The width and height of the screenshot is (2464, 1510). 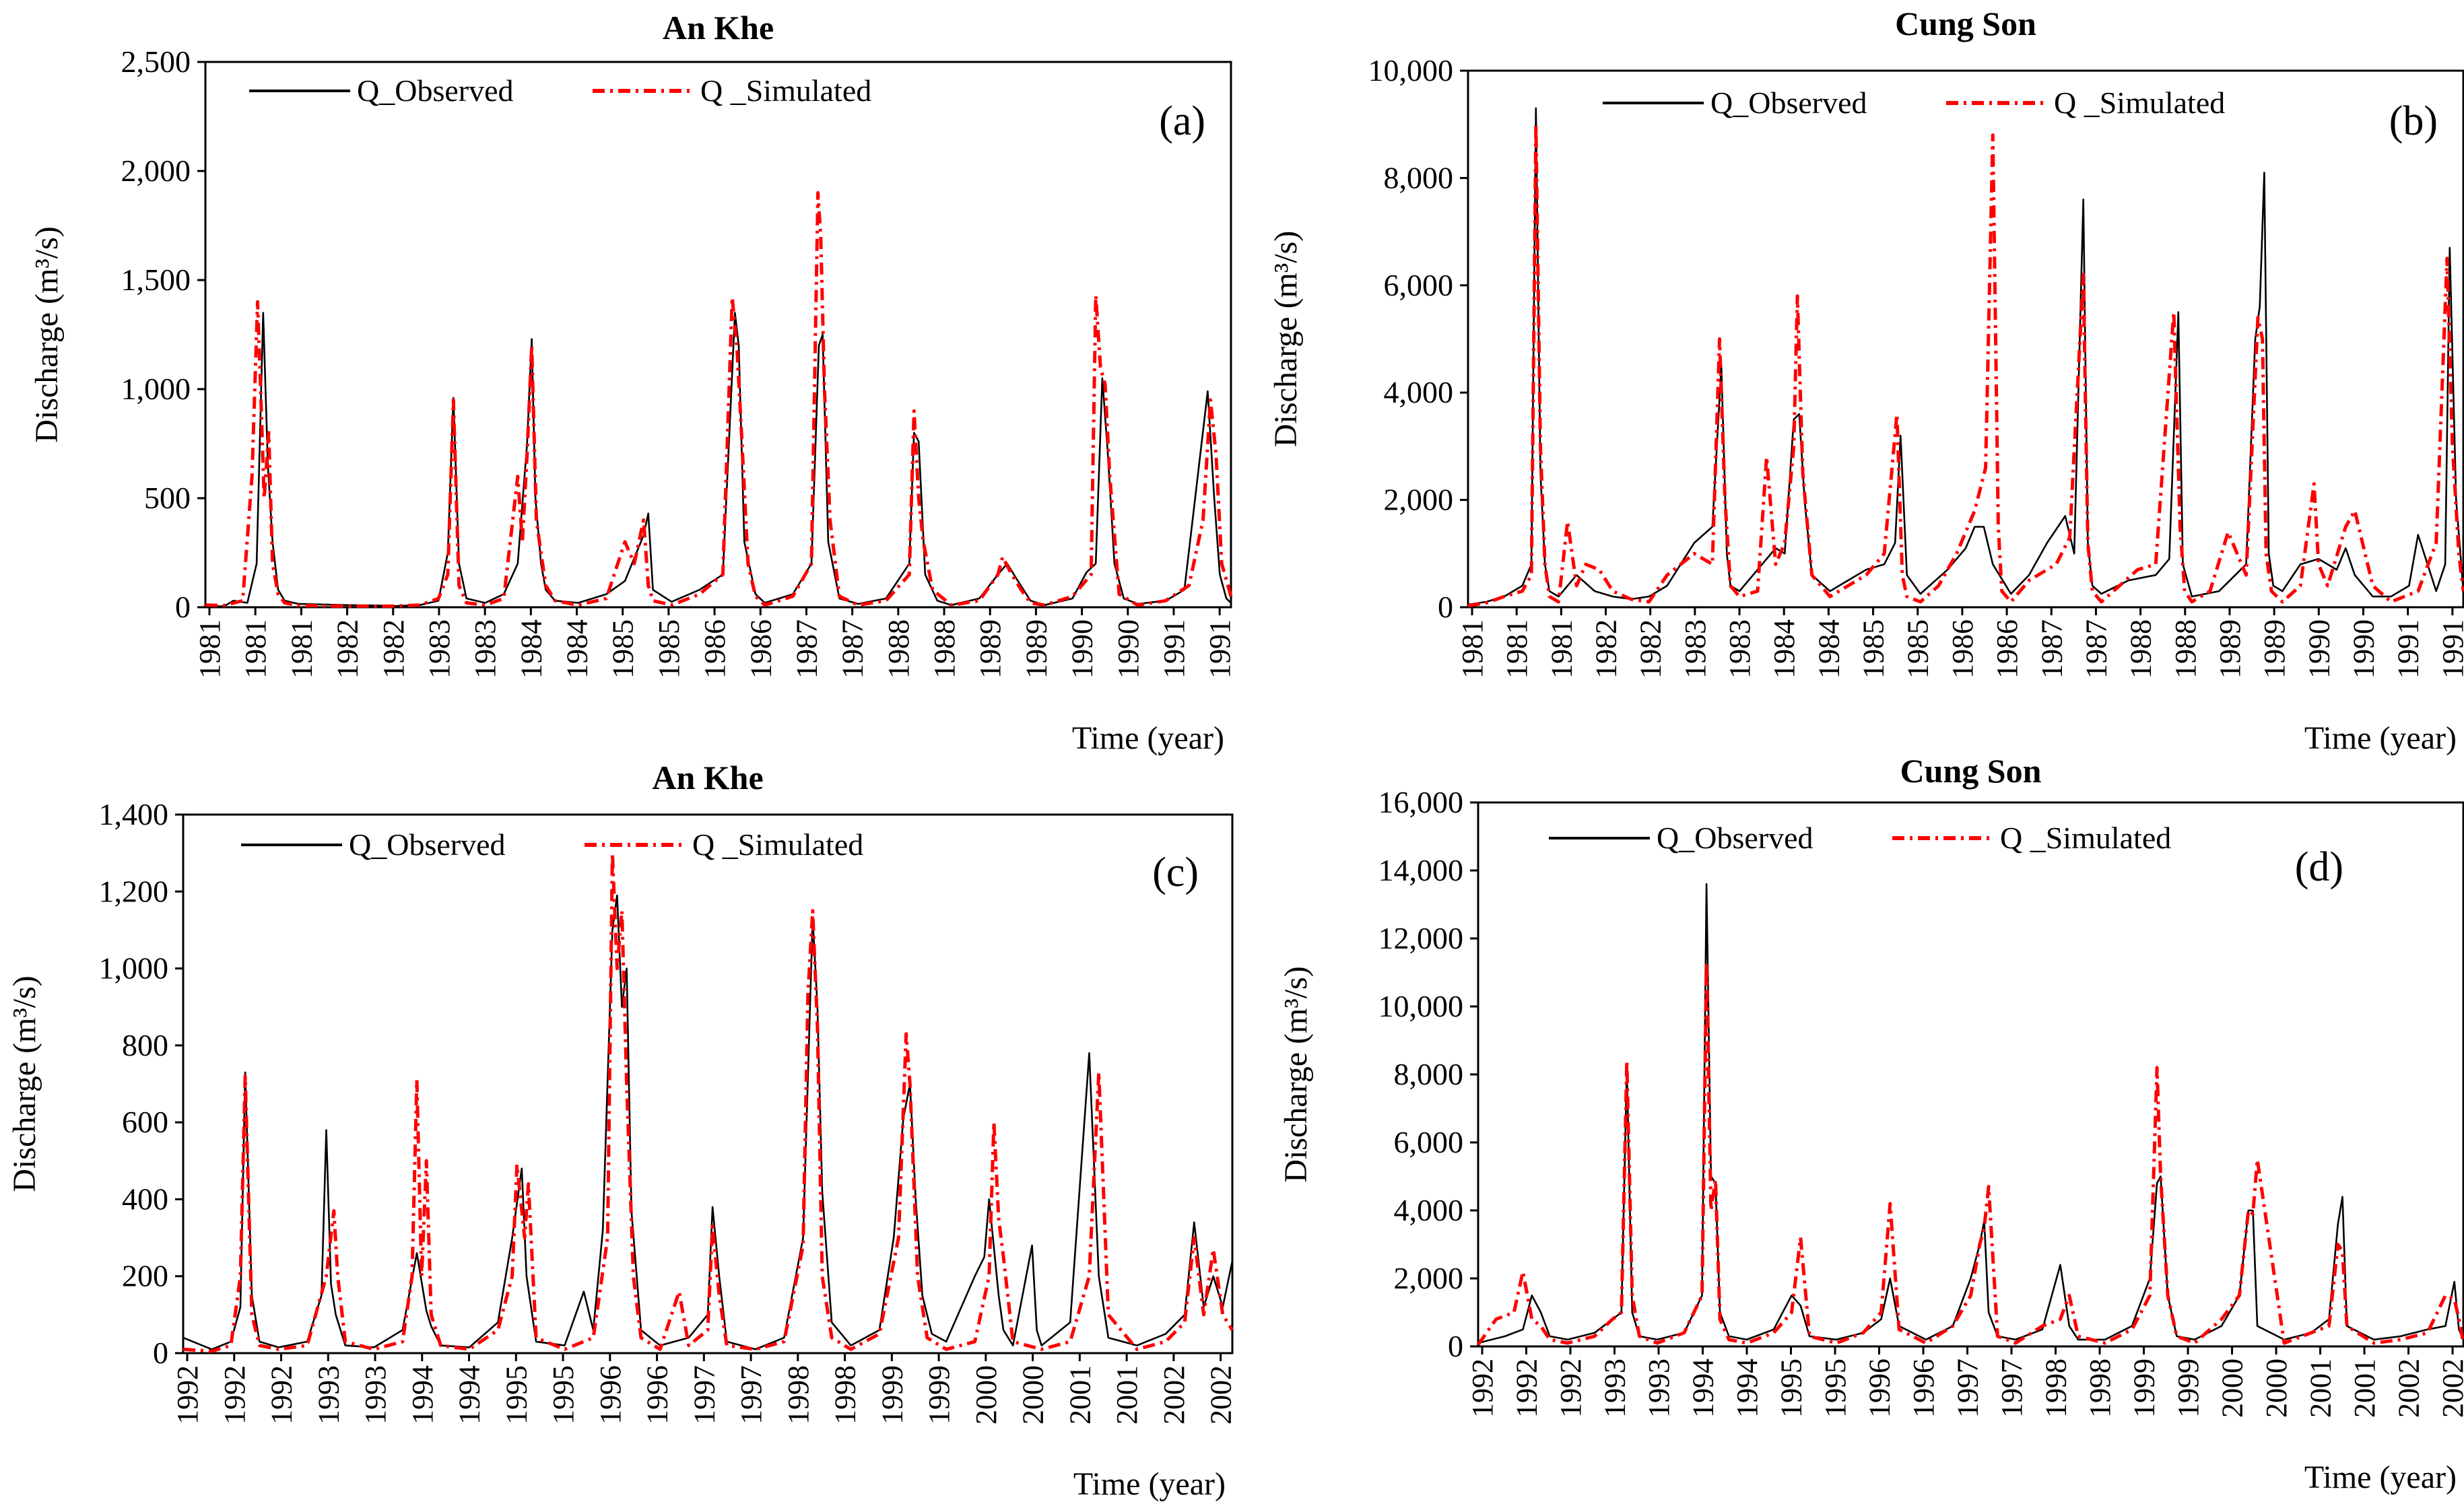 I want to click on plot-frame, so click(x=1965, y=339).